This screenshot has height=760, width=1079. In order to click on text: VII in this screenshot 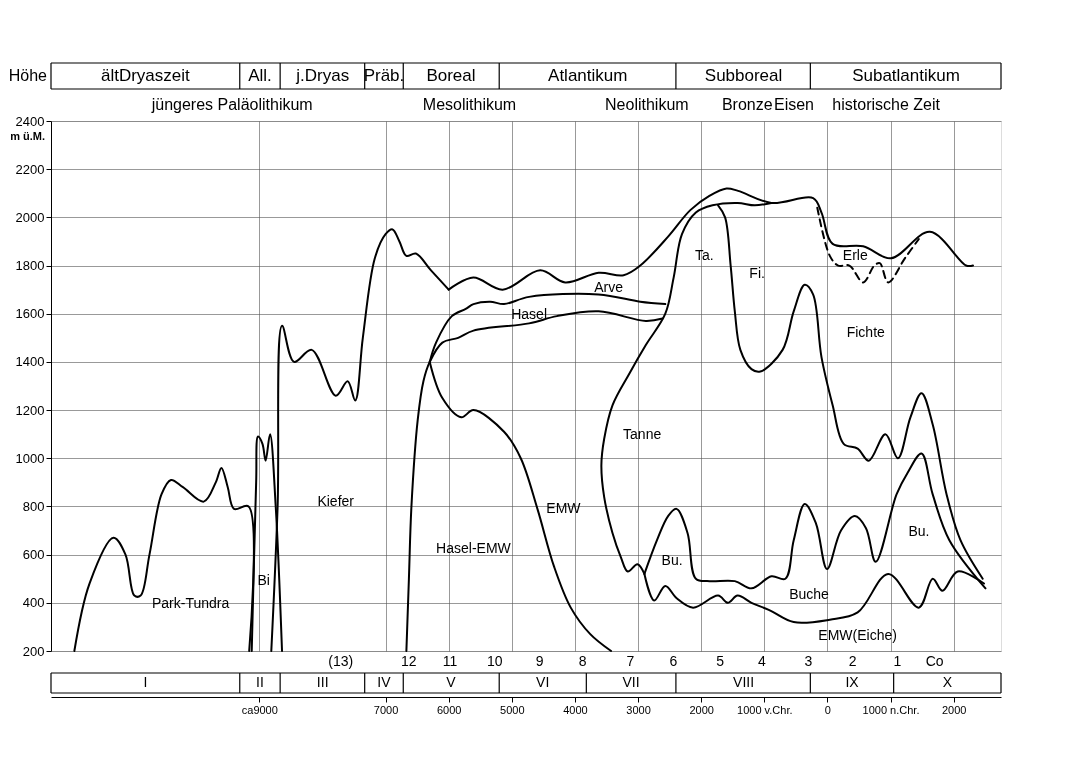, I will do `click(631, 682)`.